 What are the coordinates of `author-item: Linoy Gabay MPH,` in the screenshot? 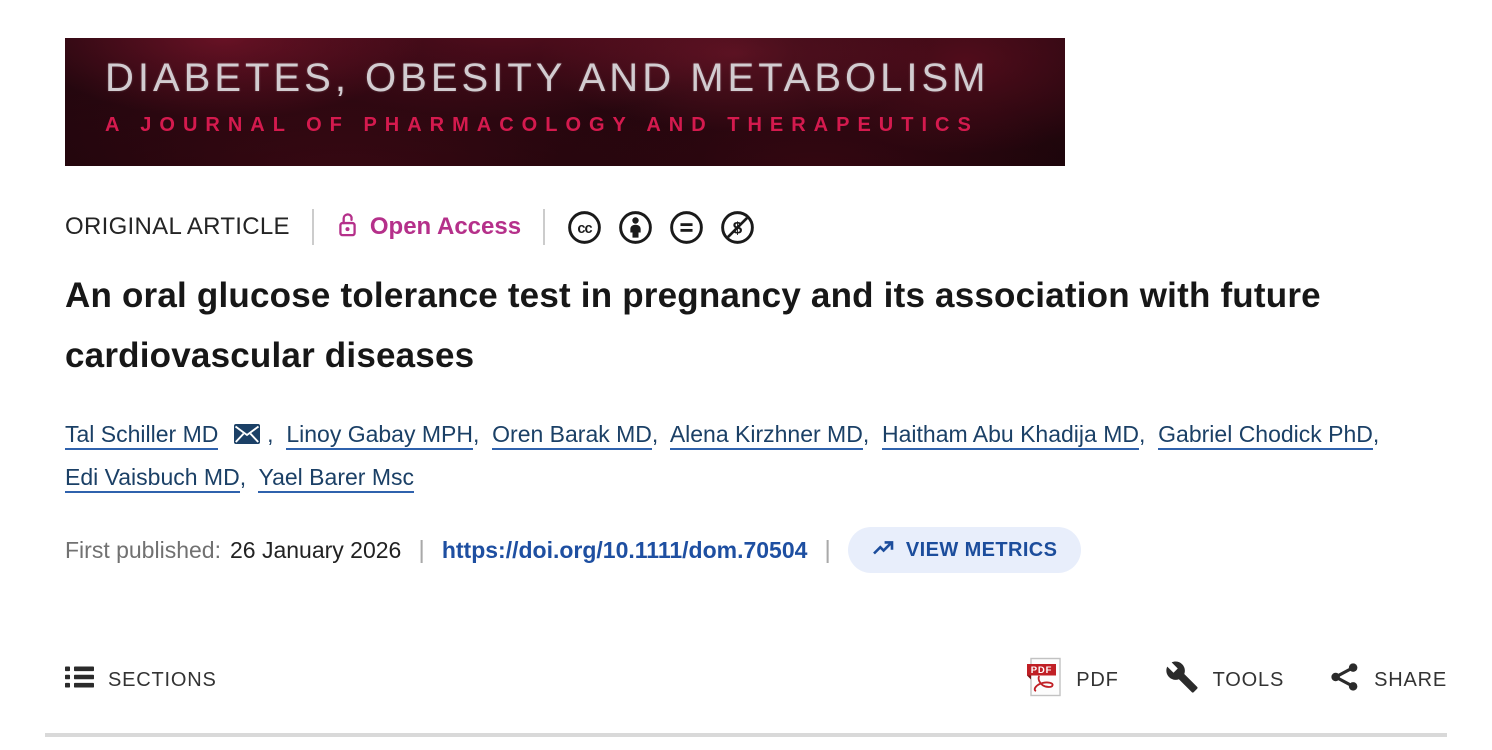 It's located at (389, 435).